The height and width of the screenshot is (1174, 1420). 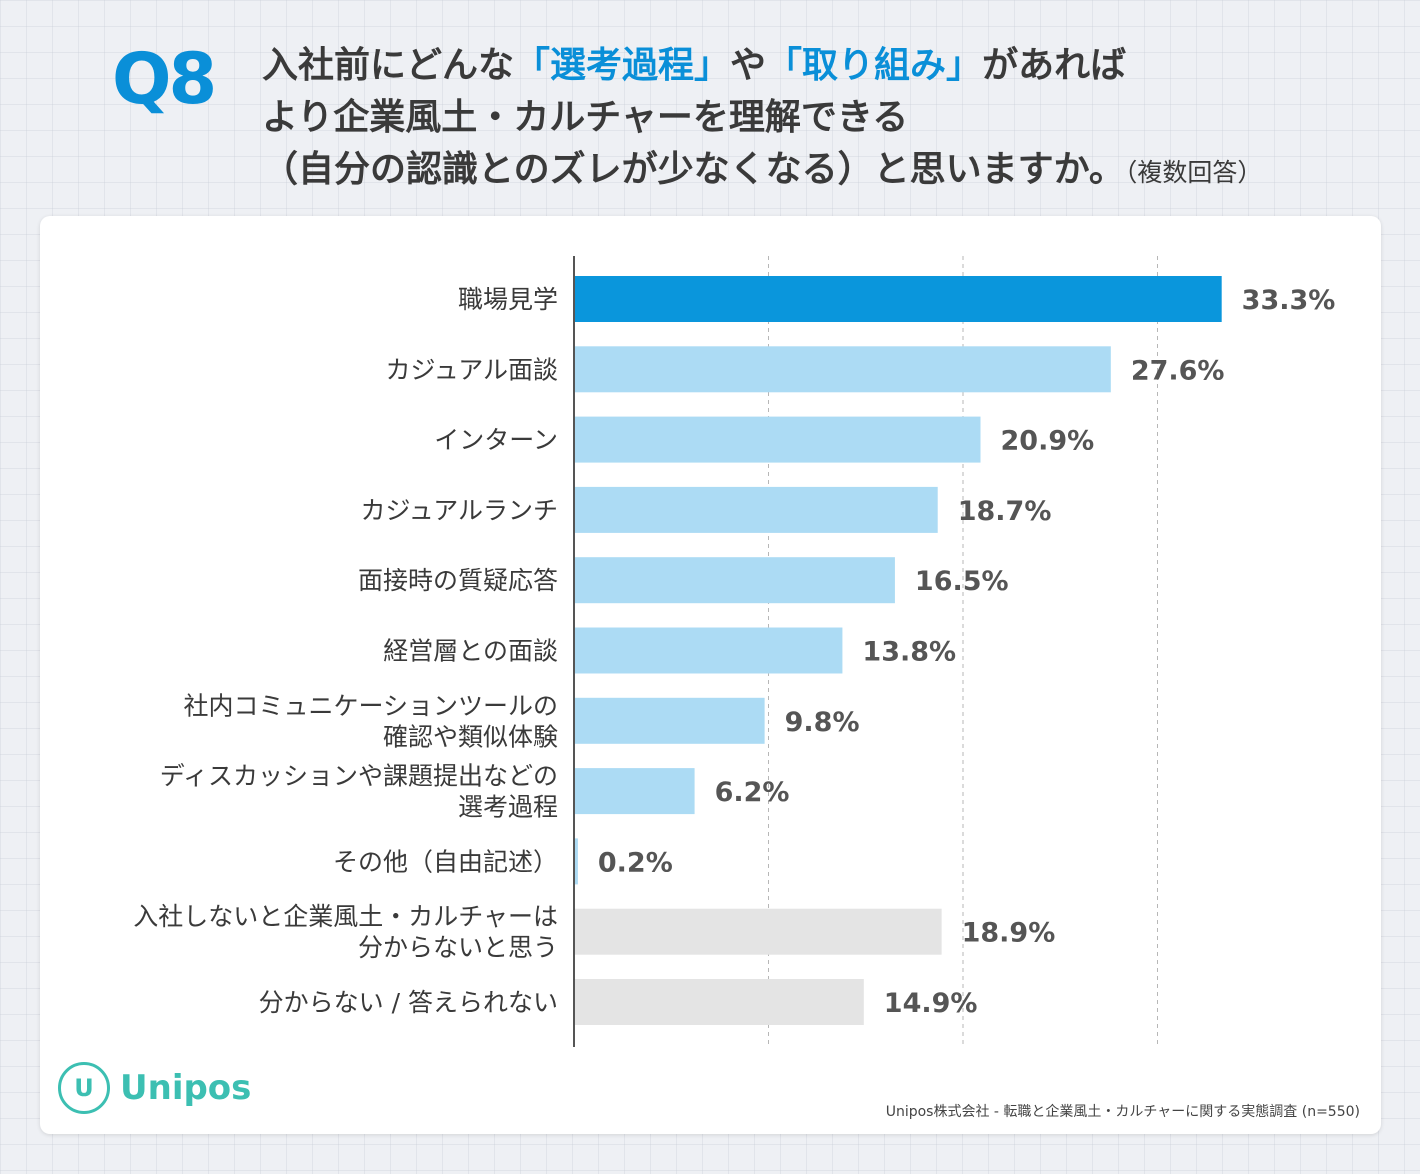 What do you see at coordinates (508, 299) in the screenshot?
I see `category-label: 職場見学` at bounding box center [508, 299].